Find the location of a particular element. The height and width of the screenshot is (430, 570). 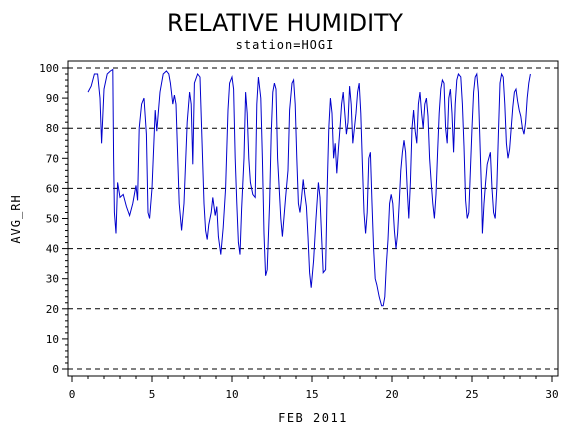

x-tick-label: 15 is located at coordinates (311, 394).